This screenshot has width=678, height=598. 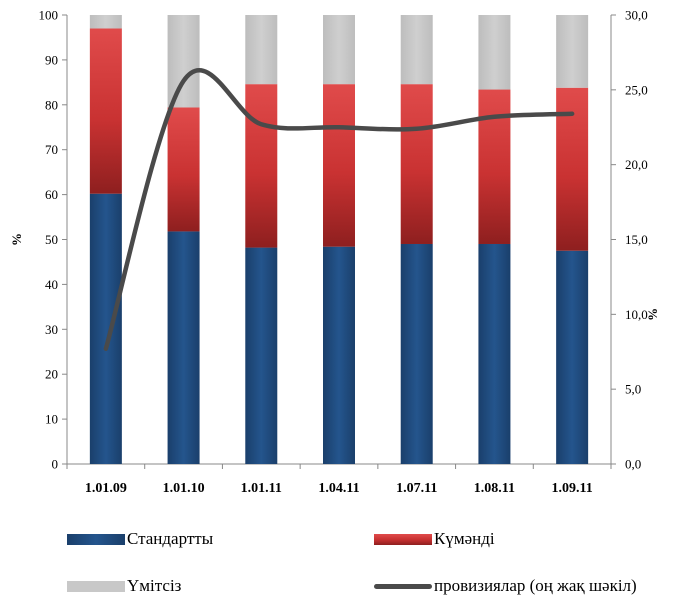 I want to click on right-axis-title: %, so click(x=652, y=314).